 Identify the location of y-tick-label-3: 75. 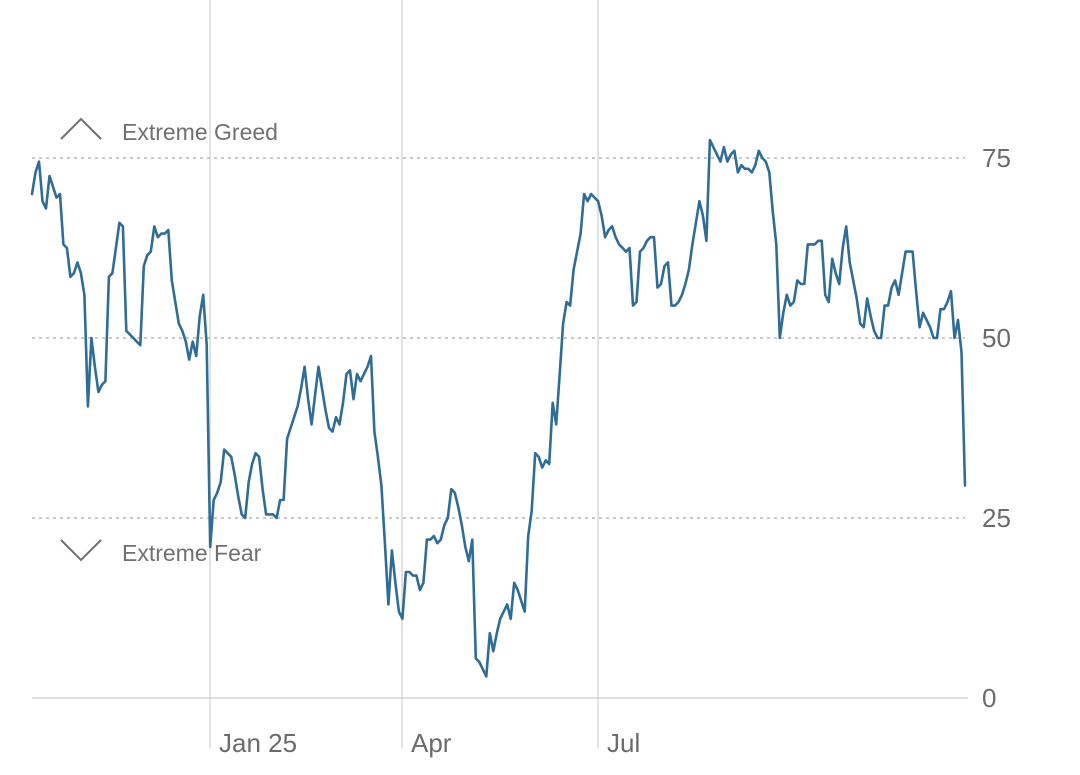
(996, 158).